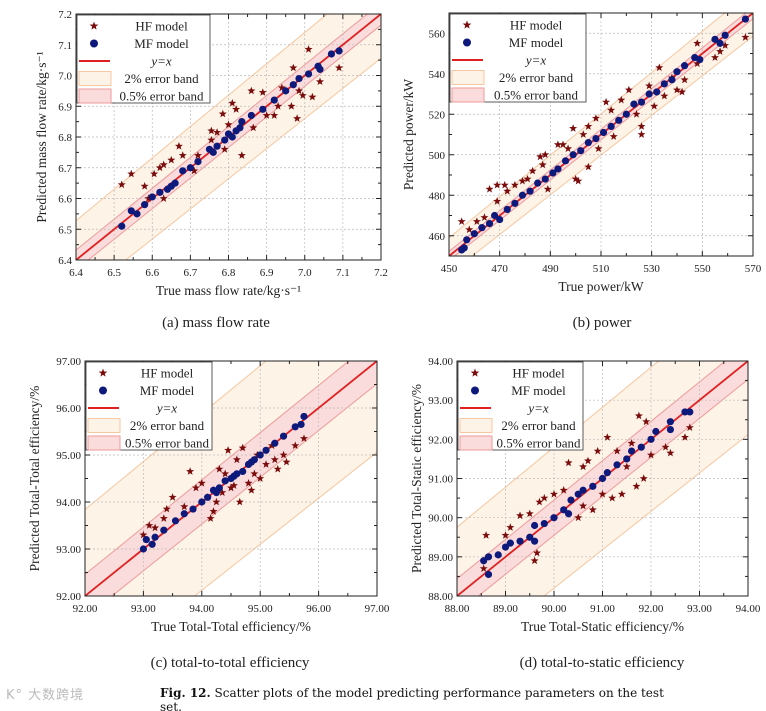 The width and height of the screenshot is (766, 711). Describe the element at coordinates (440, 558) in the screenshot. I see `y-tick-label: 89.00` at that location.